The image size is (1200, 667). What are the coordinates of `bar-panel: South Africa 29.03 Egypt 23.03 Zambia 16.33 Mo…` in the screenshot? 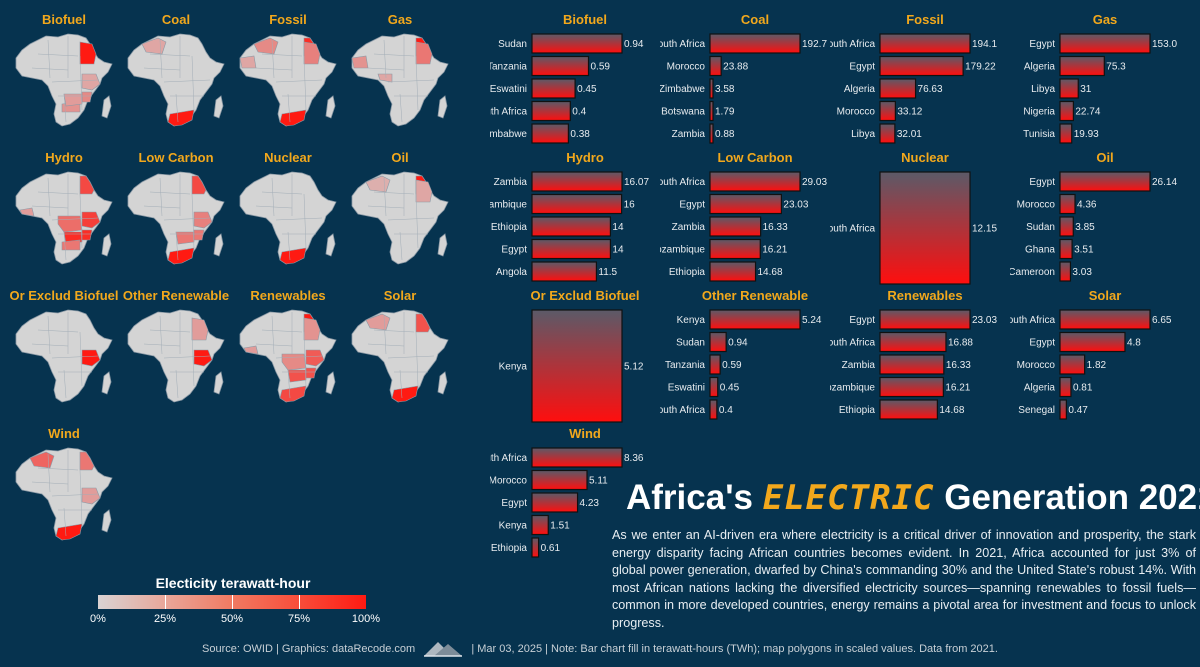 It's located at (755, 217).